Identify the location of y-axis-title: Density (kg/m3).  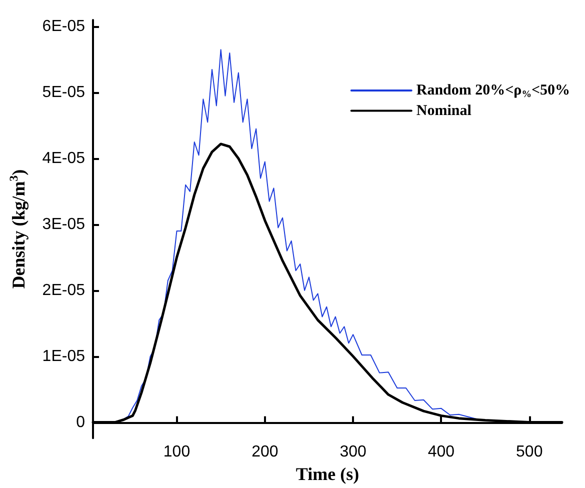
(18, 229).